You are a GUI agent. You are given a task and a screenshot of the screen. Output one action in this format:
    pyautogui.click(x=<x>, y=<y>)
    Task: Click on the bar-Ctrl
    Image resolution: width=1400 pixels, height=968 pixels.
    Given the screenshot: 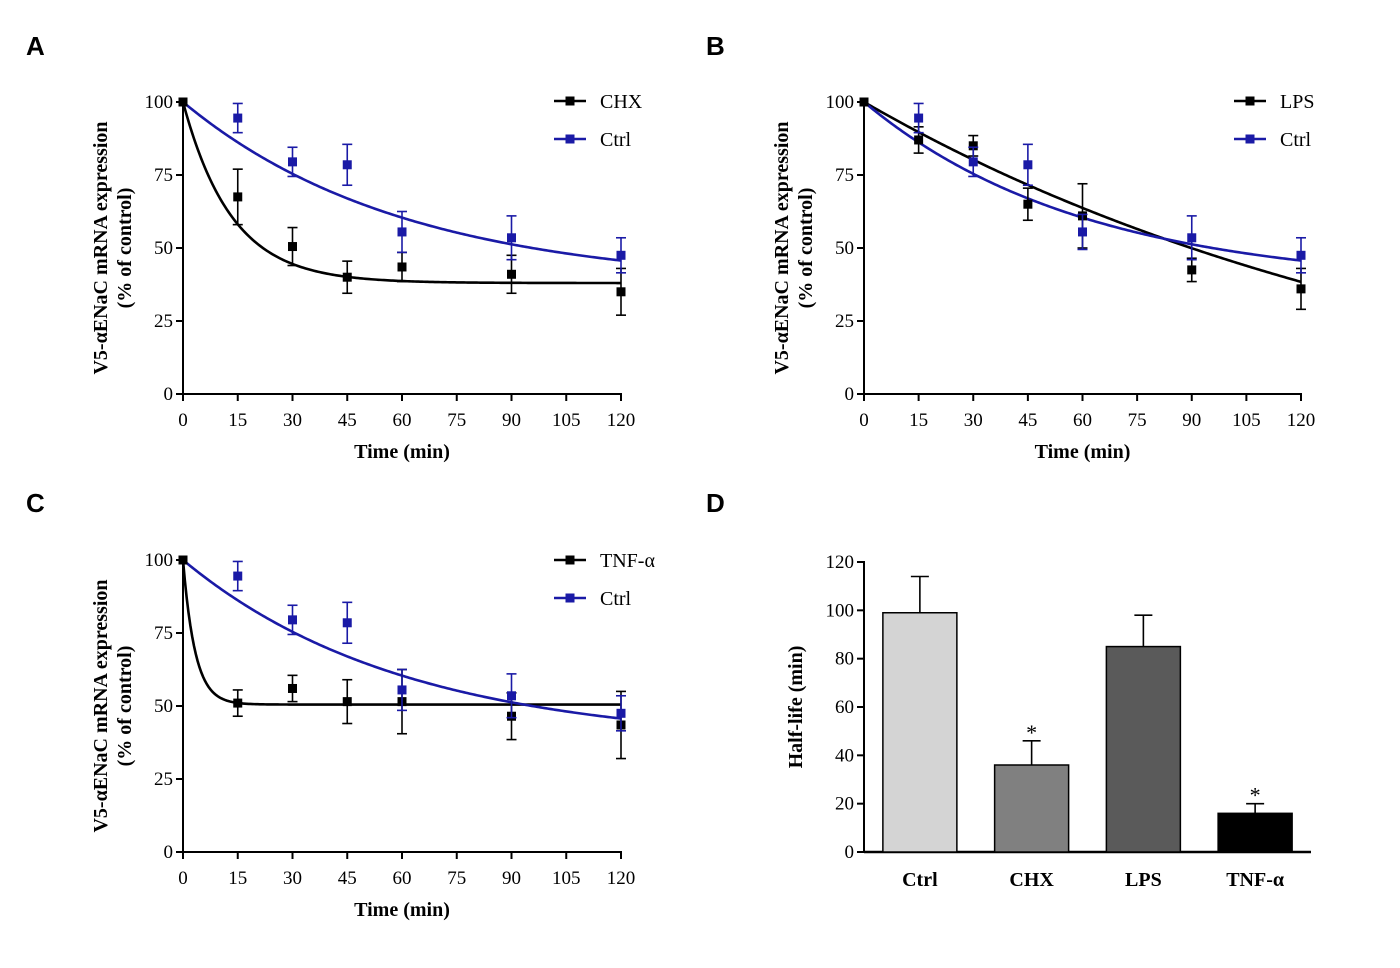 What is the action you would take?
    pyautogui.click(x=920, y=732)
    